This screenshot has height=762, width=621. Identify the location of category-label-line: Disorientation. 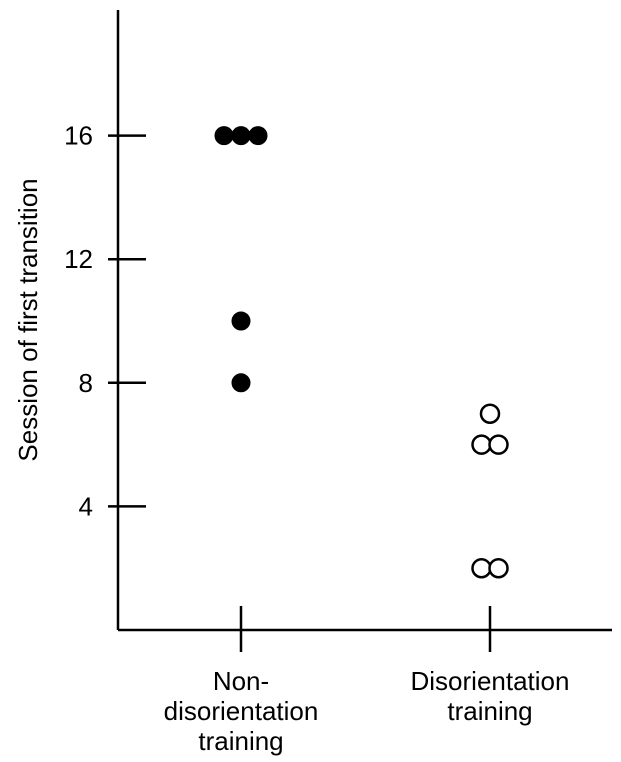
(490, 681).